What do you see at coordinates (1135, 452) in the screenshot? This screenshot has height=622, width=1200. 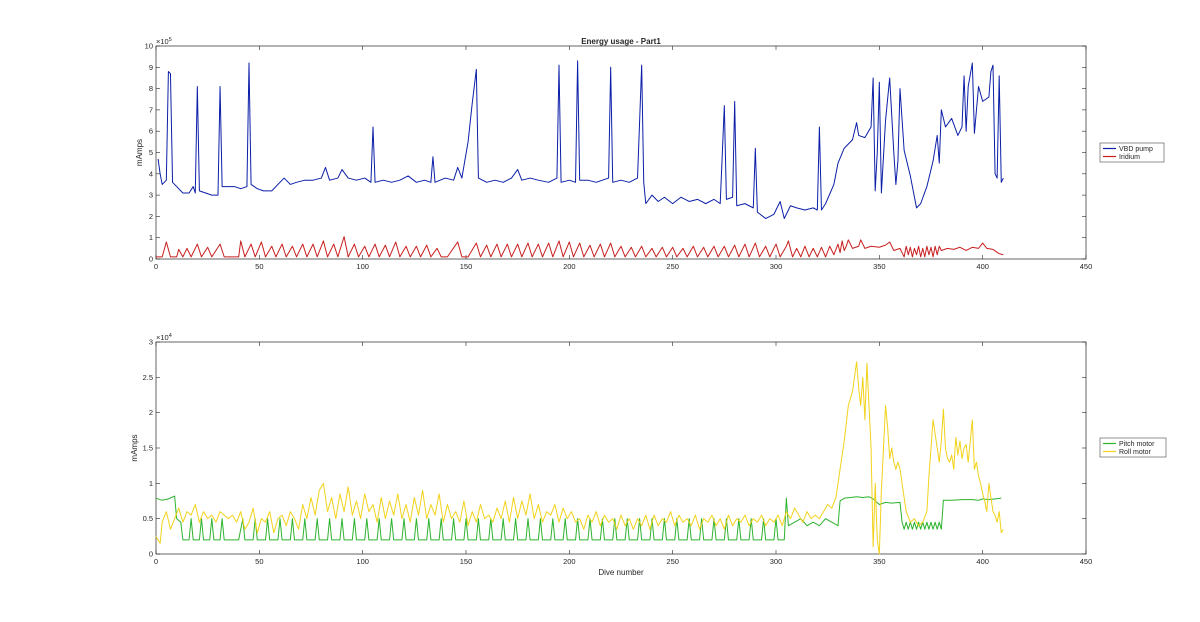 I see `legend-label-roll-motor: Roll motor` at bounding box center [1135, 452].